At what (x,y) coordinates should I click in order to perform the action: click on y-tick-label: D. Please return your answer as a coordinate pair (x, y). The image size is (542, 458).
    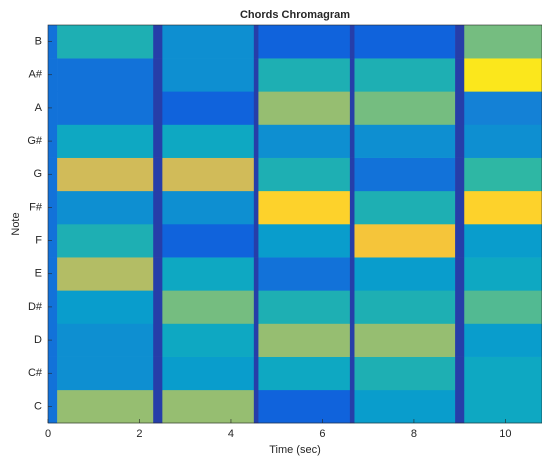
    Looking at the image, I should click on (38, 340).